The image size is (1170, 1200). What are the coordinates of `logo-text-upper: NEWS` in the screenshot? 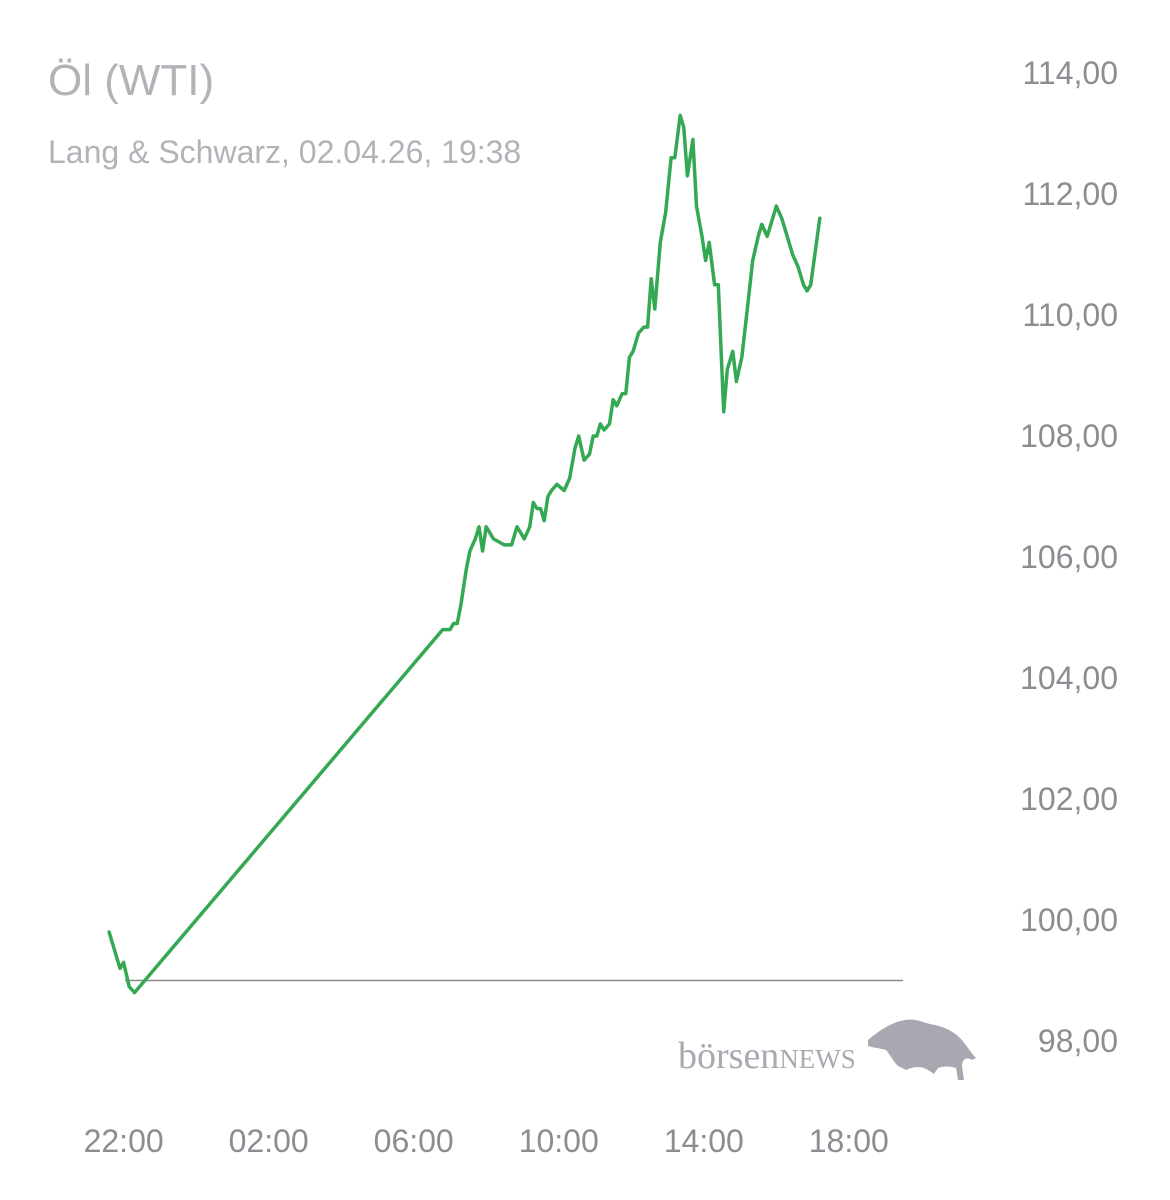 It's located at (817, 1059).